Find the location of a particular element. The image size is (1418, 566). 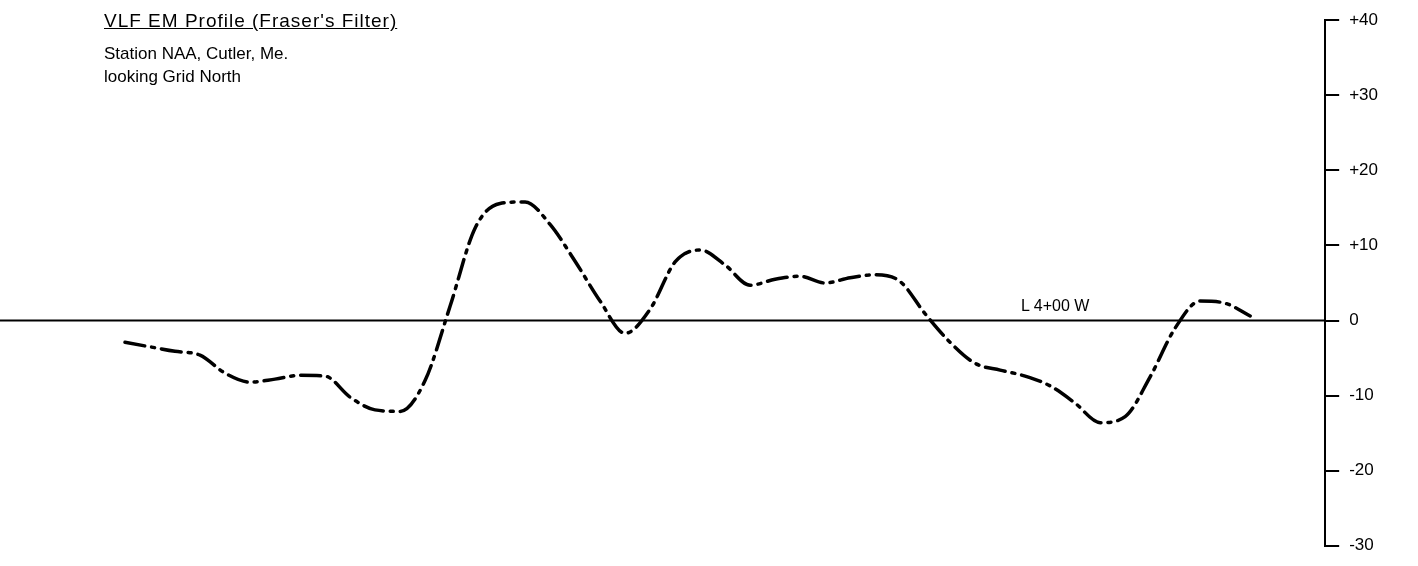

y-tick-label: +10 is located at coordinates (1364, 245).